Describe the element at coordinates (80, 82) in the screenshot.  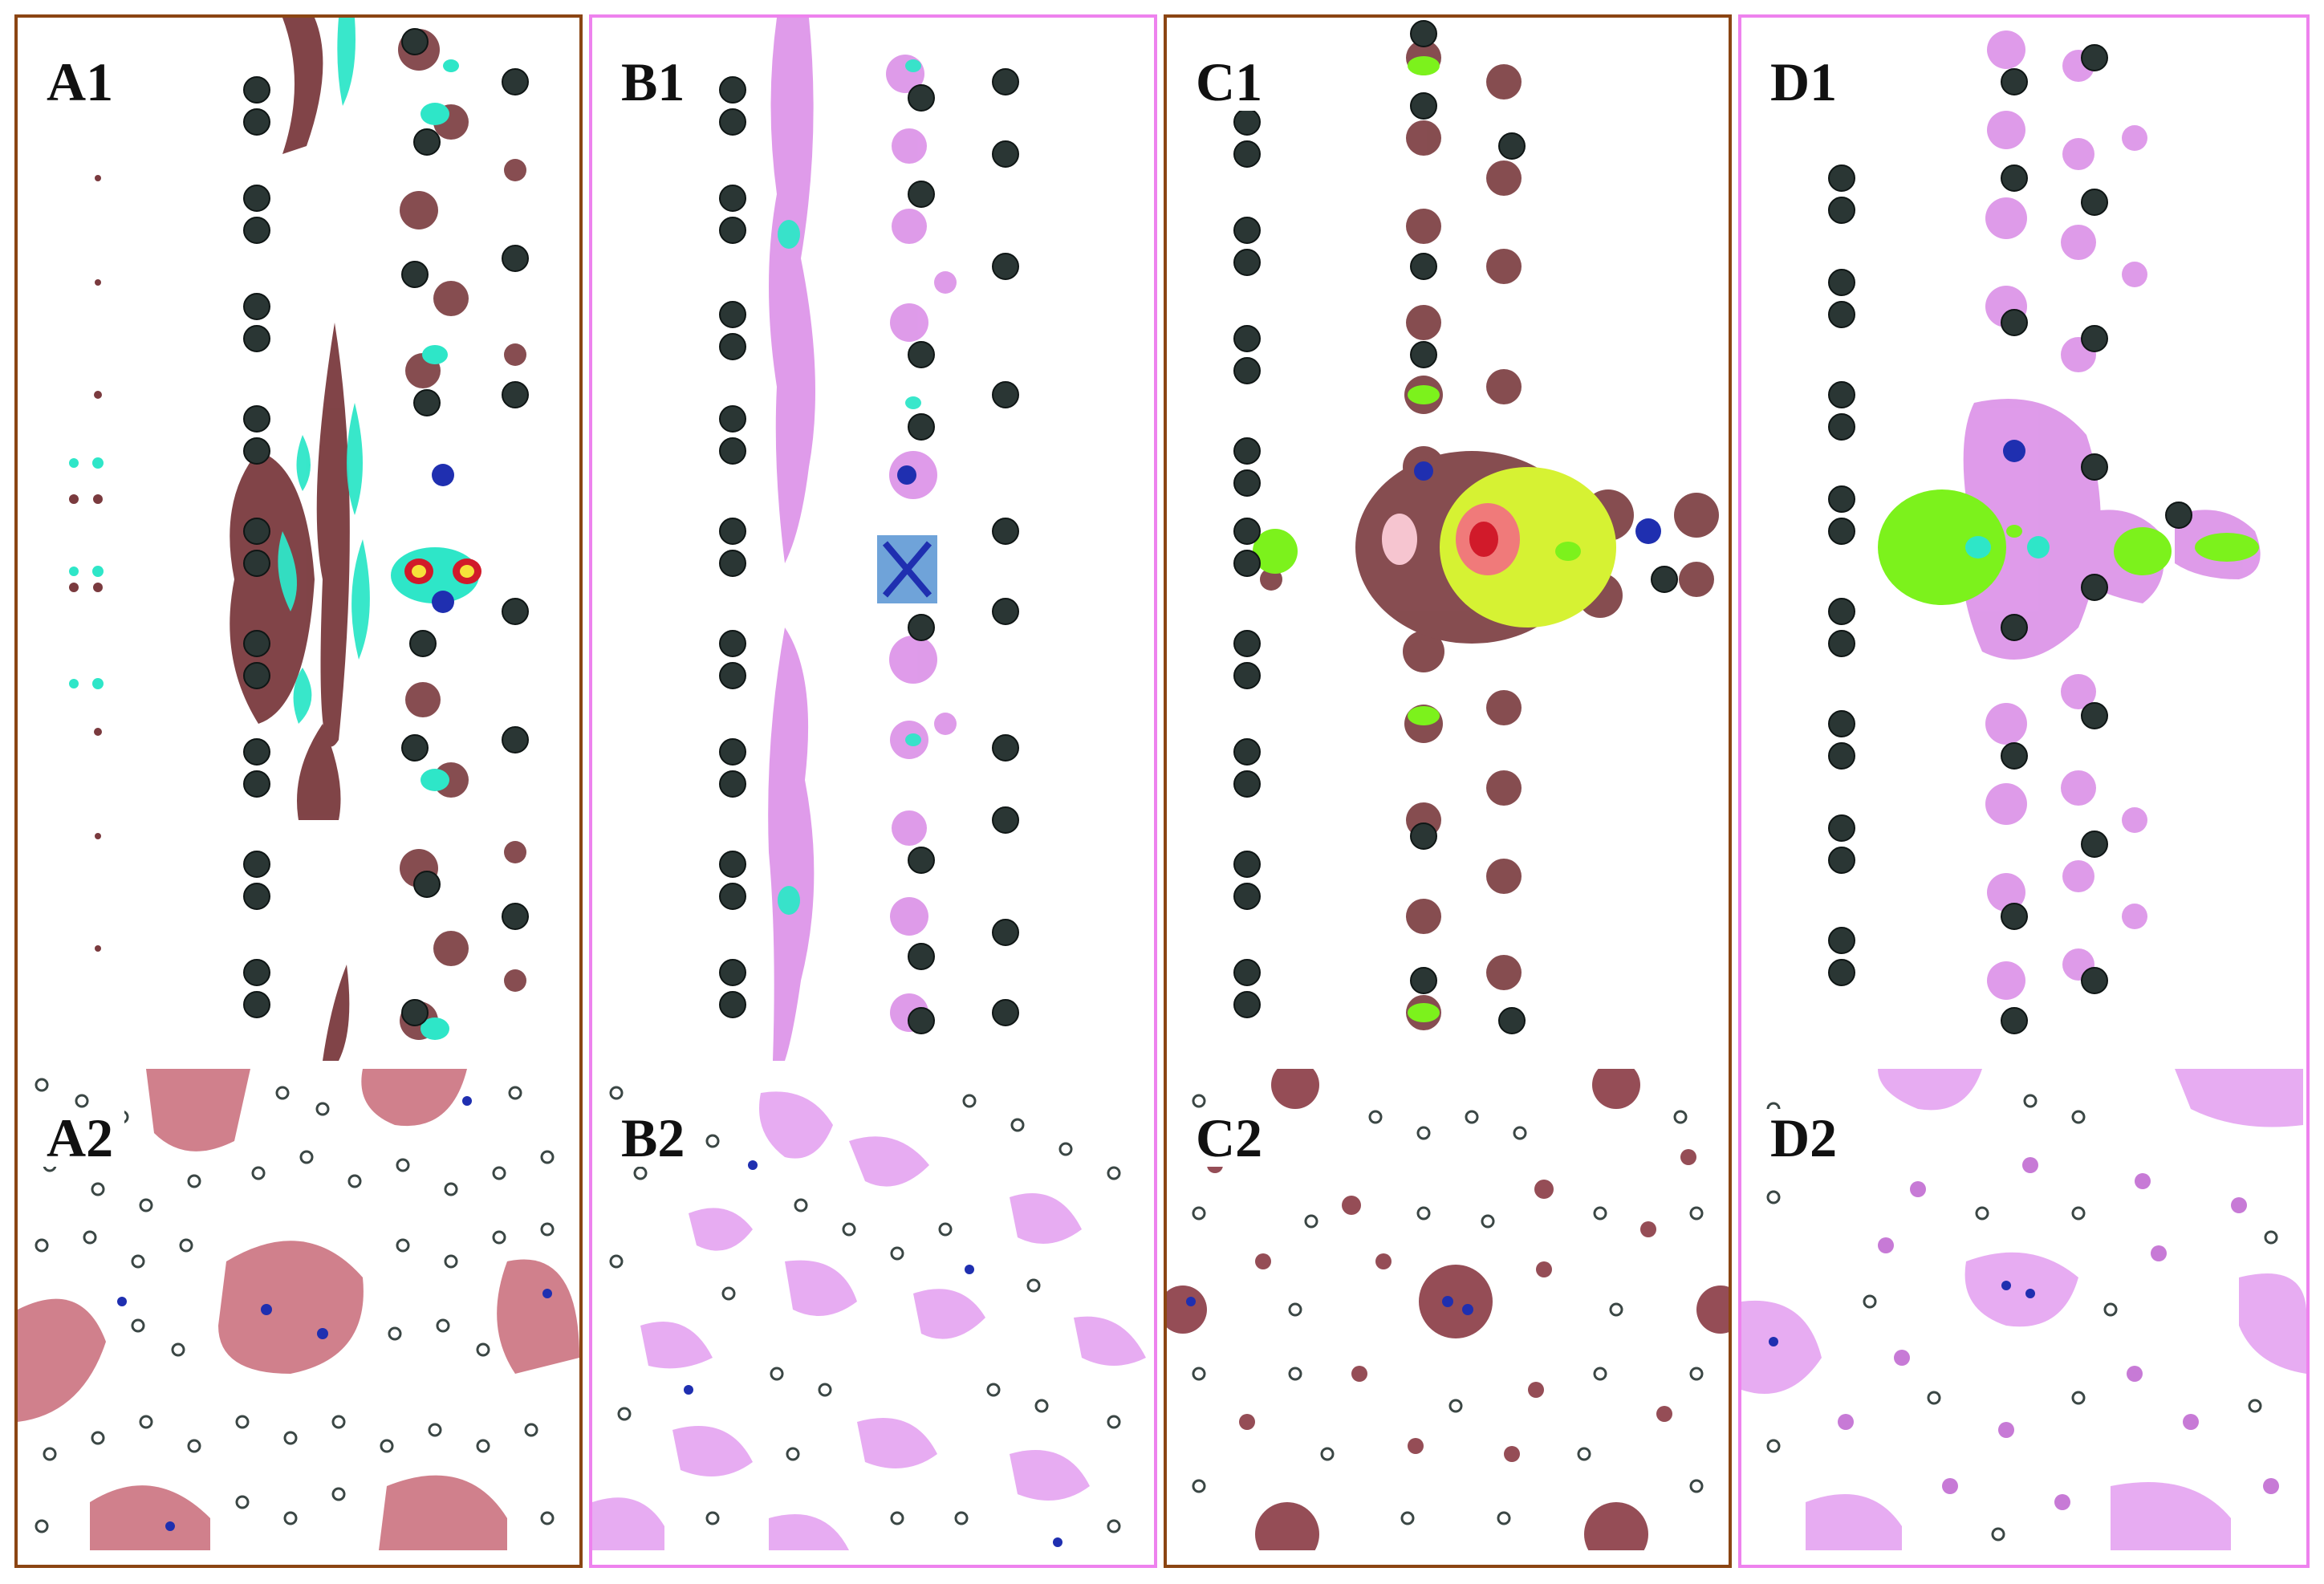
I see `panel-label-a1: A1` at that location.